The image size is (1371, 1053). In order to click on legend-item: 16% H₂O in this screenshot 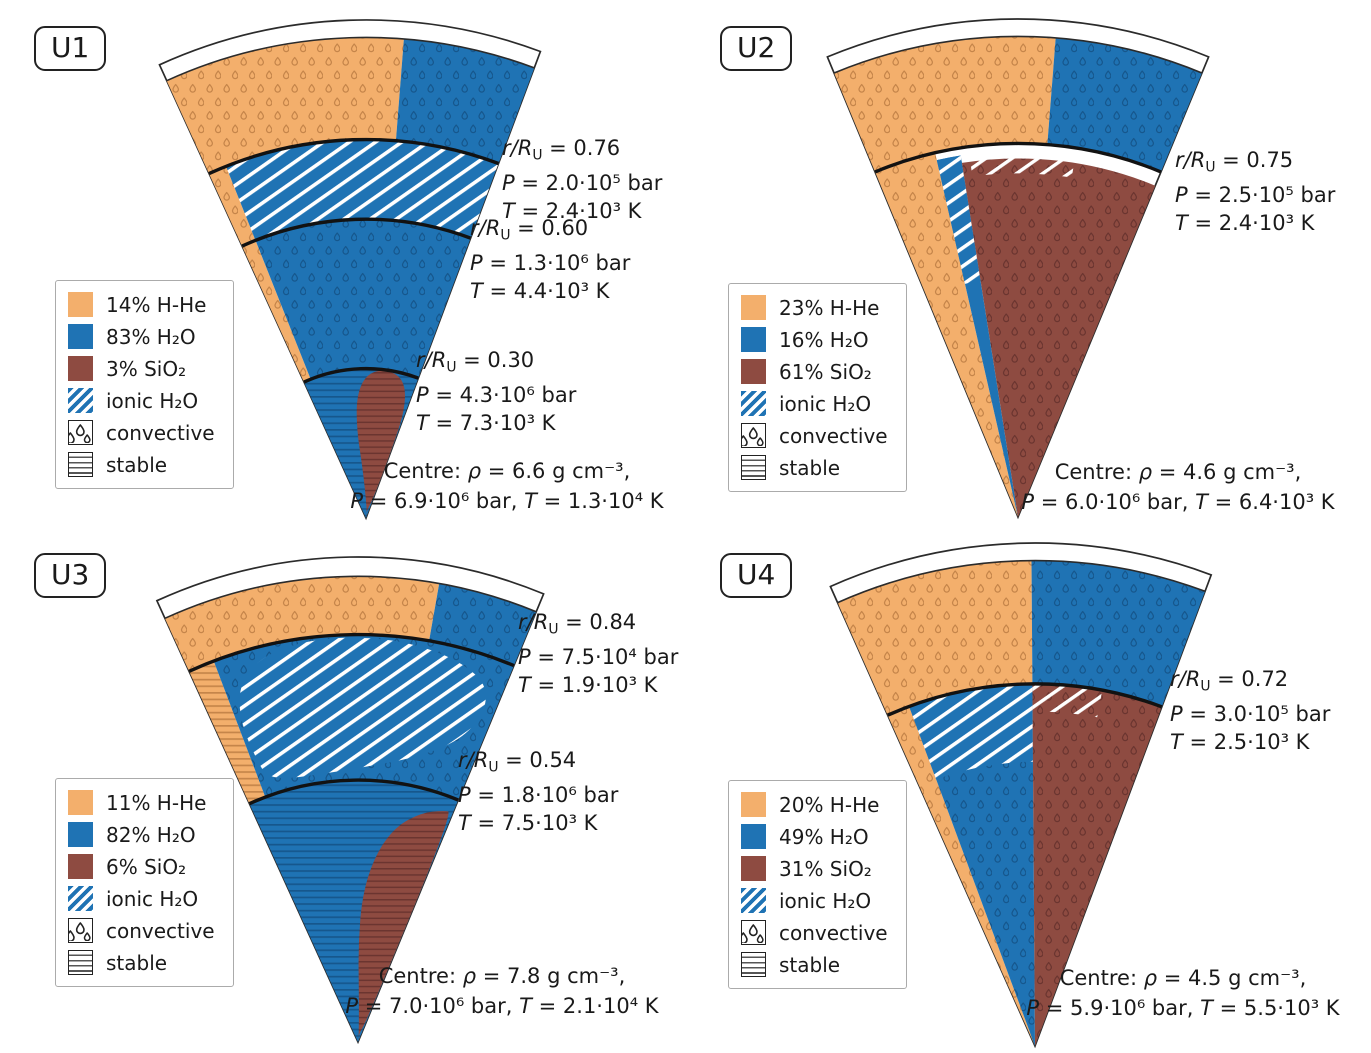, I will do `click(814, 339)`.